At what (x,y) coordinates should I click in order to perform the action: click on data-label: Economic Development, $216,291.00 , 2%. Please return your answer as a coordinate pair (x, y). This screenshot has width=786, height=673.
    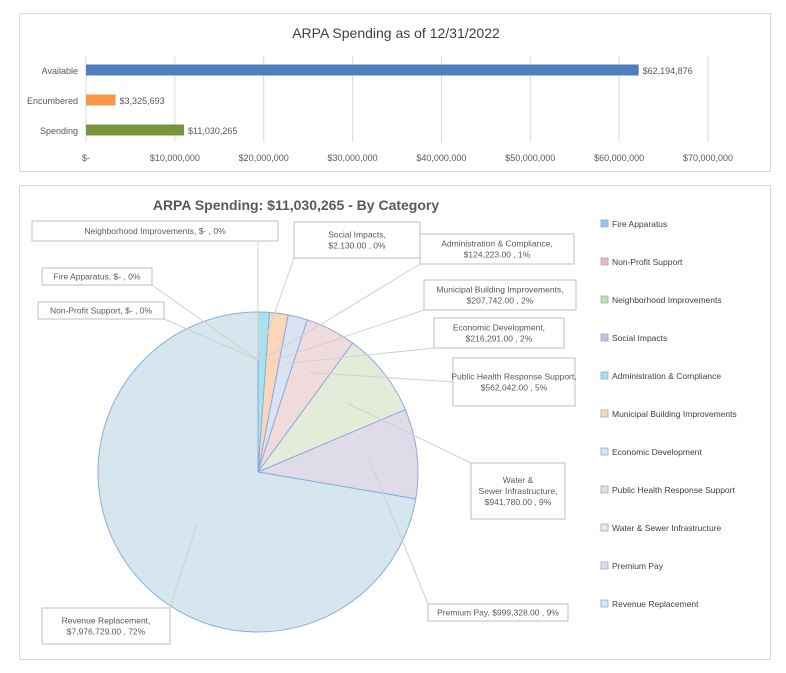
    Looking at the image, I should click on (499, 333).